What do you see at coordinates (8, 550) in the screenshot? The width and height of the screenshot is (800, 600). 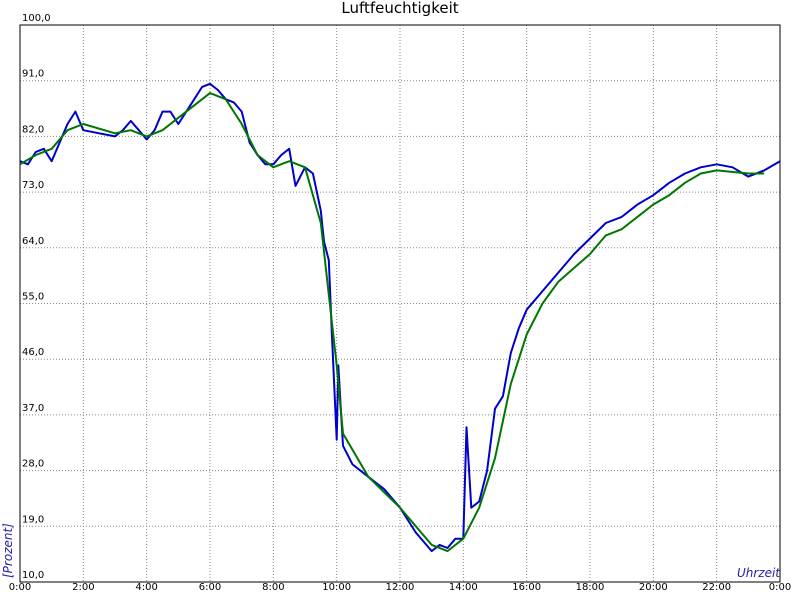 I see `y-axis-label: [Prozent]` at bounding box center [8, 550].